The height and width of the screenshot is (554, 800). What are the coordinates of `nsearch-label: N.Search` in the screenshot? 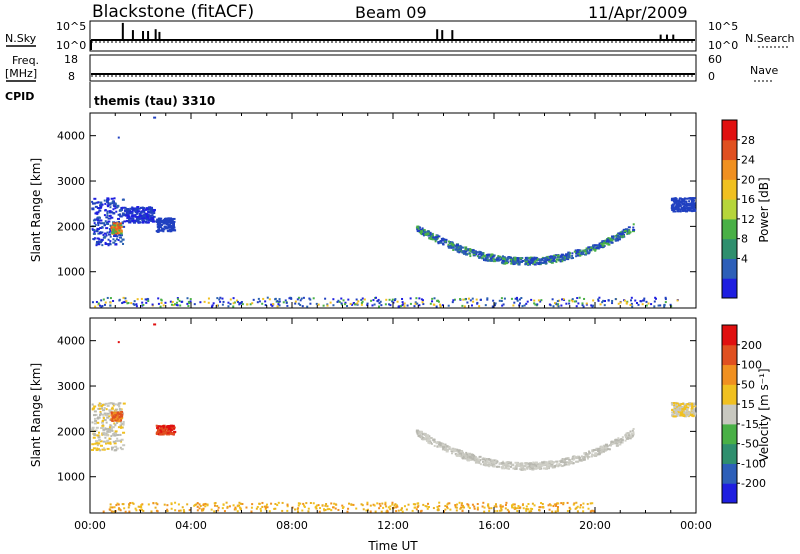 It's located at (770, 38).